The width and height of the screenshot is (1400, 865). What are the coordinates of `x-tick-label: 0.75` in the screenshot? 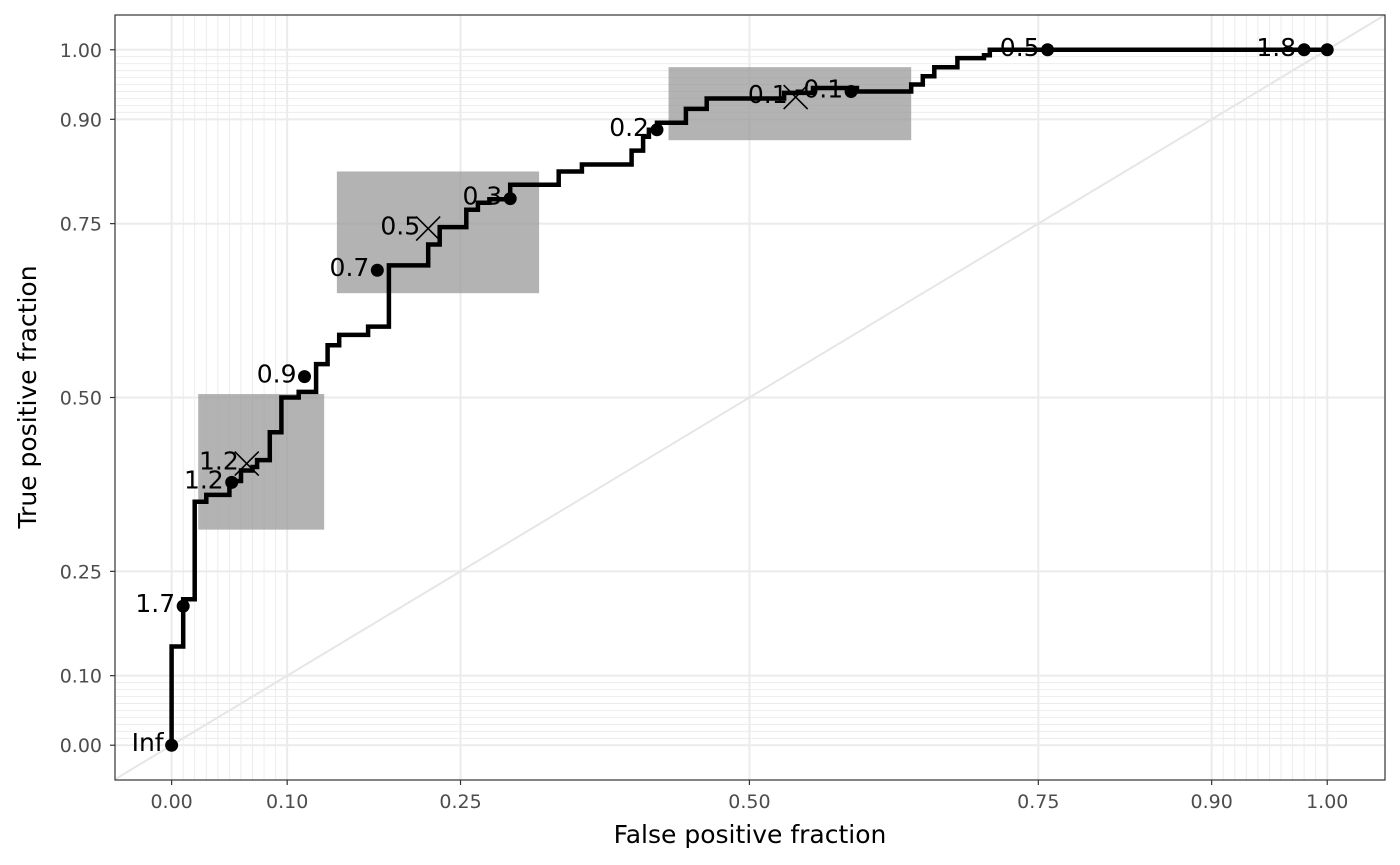 It's located at (1038, 802).